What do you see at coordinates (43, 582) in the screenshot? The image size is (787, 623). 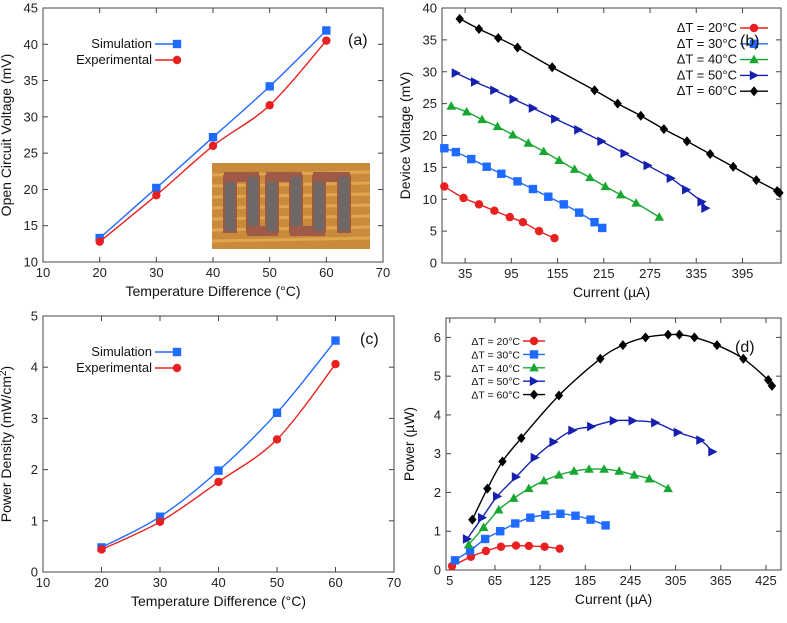 I see `x-tick-label: 10` at bounding box center [43, 582].